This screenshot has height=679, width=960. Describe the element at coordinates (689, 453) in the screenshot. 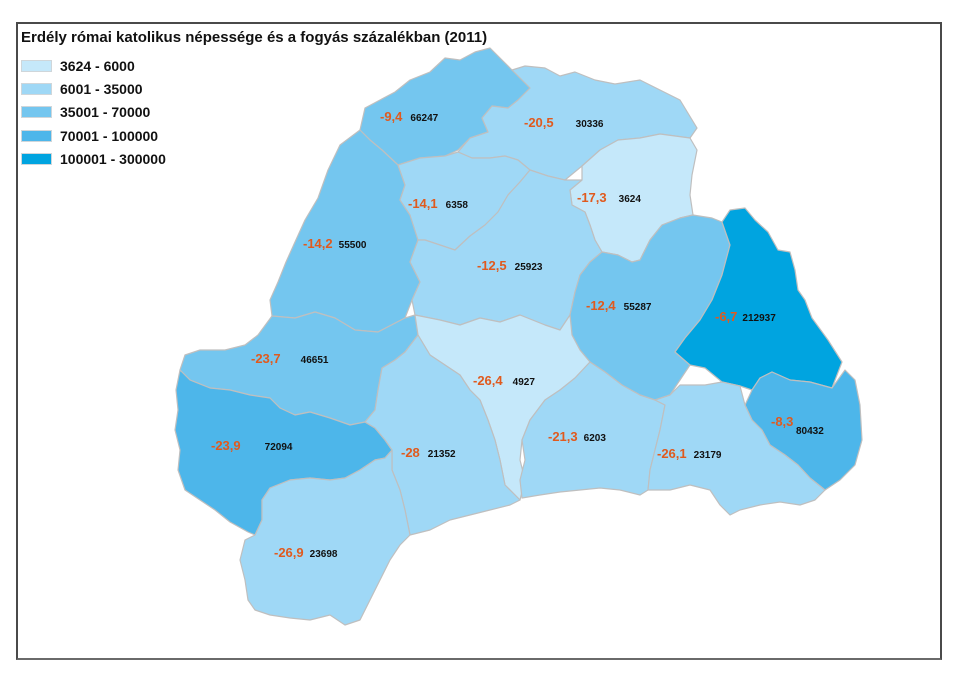

I see `county-label-brasov: -26,1 23179` at that location.